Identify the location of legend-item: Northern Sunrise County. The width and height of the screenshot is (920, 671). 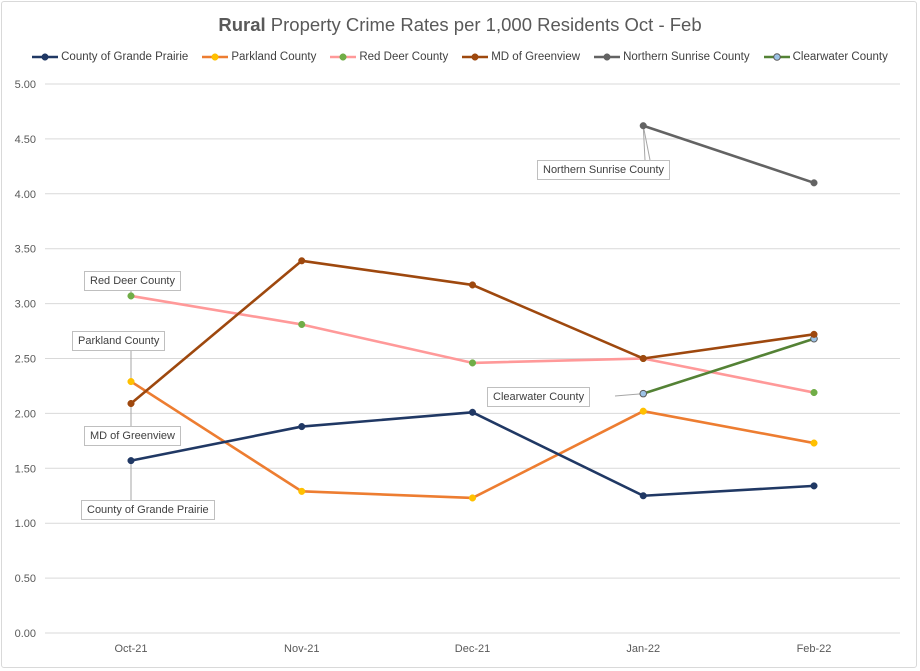
(672, 57).